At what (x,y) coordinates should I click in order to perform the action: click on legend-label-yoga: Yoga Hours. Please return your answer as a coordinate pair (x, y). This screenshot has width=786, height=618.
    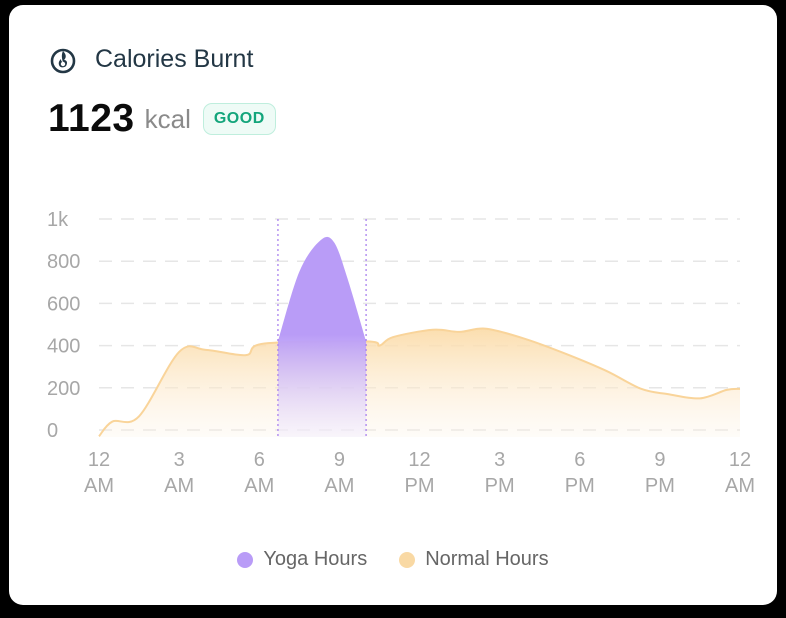
    Looking at the image, I should click on (315, 559).